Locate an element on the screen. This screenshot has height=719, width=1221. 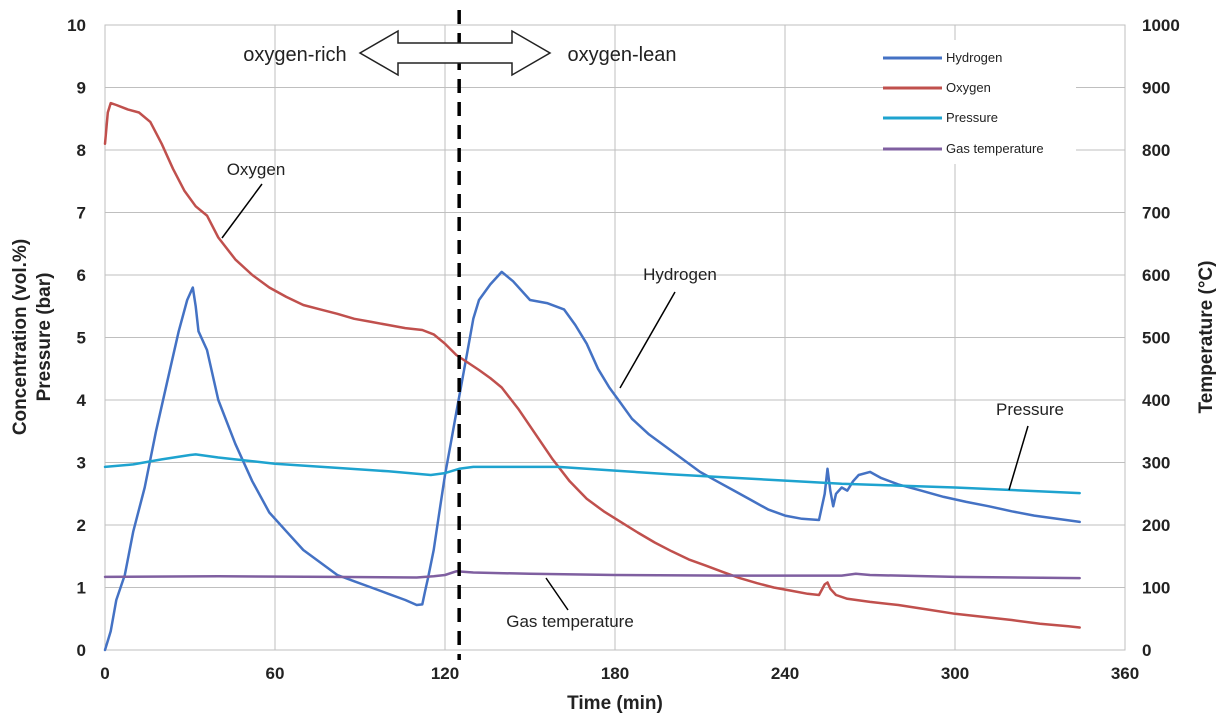
y-left-tick-label: 9 is located at coordinates (81, 88).